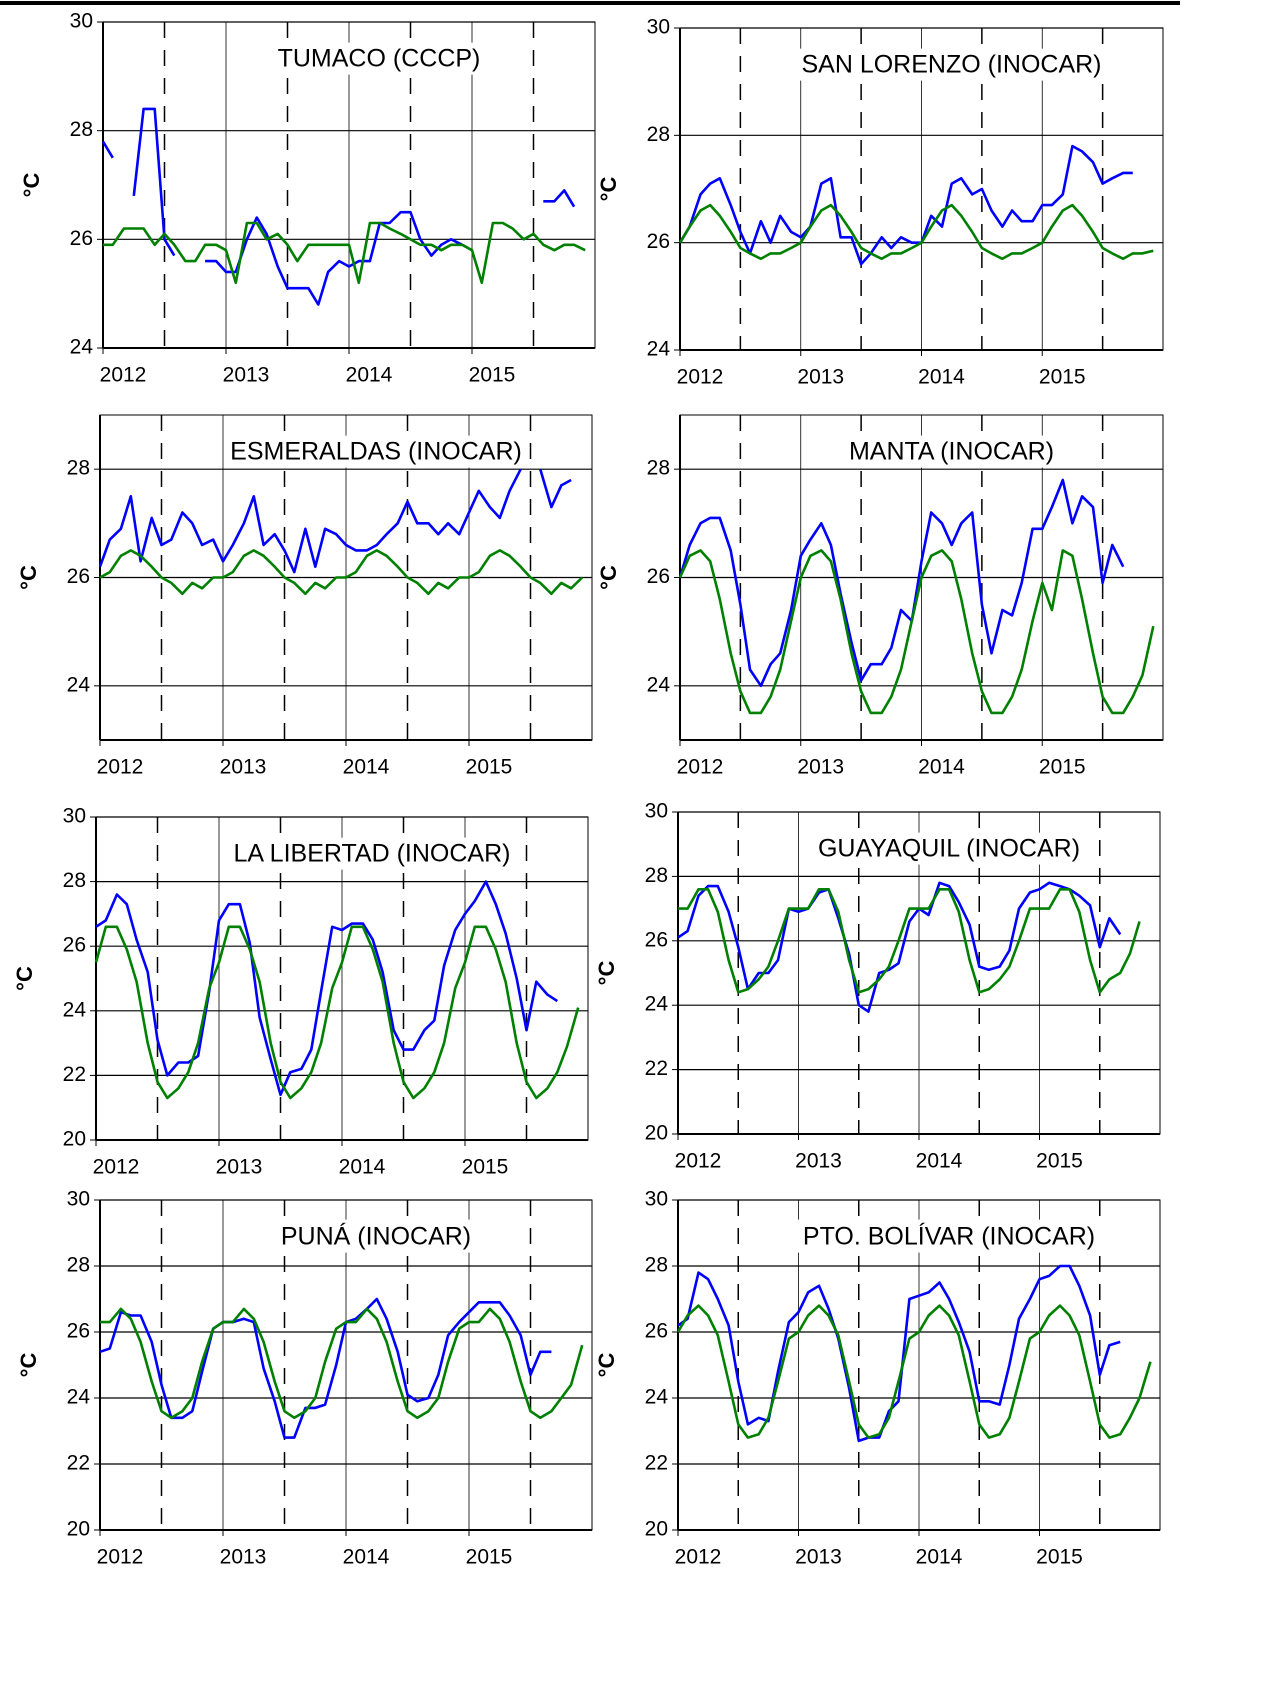 The width and height of the screenshot is (1268, 1708). I want to click on panel: 24 26 28 30 2012 2013 2014 2015 TUMACO (CCCP) °C, so click(307, 198).